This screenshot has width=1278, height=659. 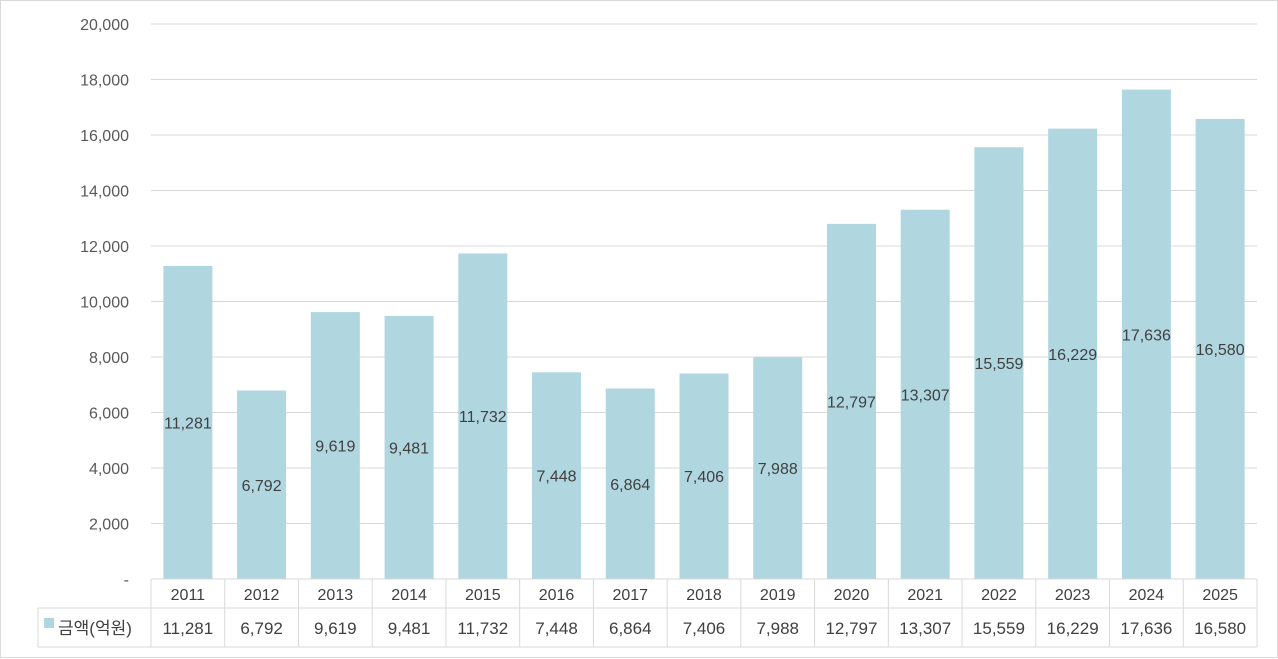 I want to click on x-category-label: 2023, so click(x=1073, y=595).